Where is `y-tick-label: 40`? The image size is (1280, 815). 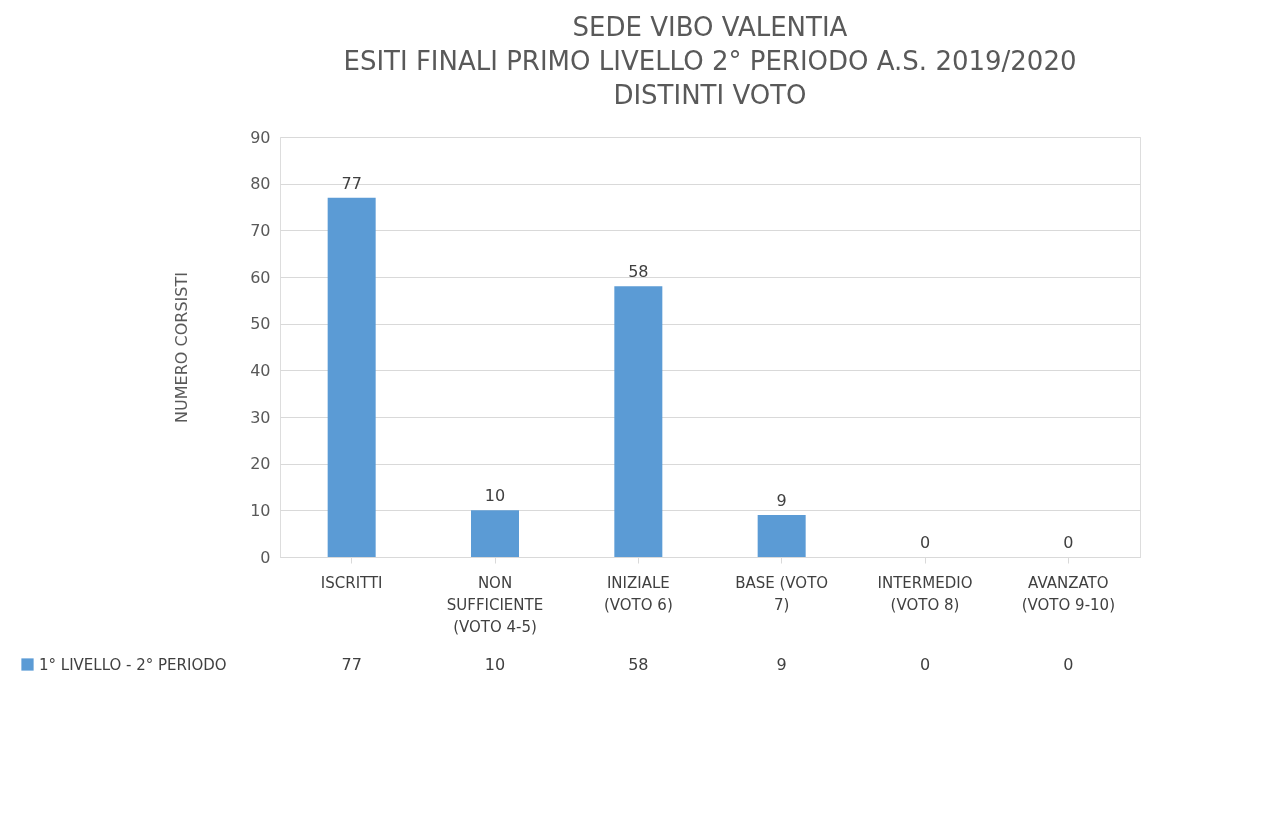 y-tick-label: 40 is located at coordinates (260, 370).